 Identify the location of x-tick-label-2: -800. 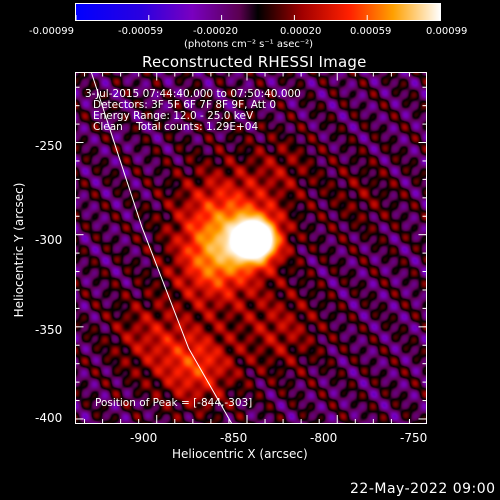
(324, 438).